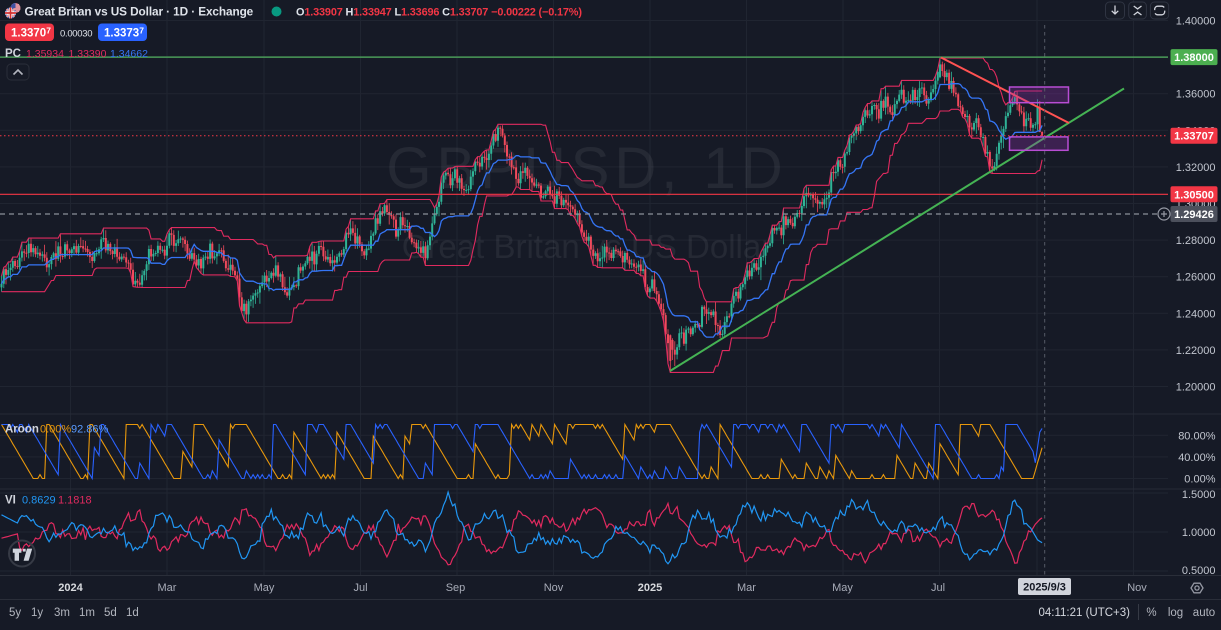 This screenshot has height=630, width=1221. What do you see at coordinates (1196, 388) in the screenshot?
I see `svg-text: 1.20000` at bounding box center [1196, 388].